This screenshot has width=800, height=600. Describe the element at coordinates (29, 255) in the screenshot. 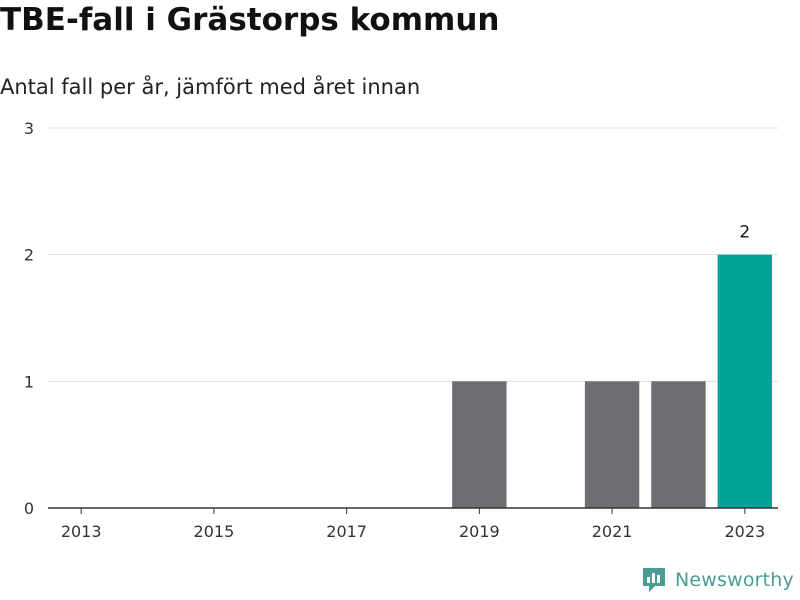

I see `y-tick-label-2: 2` at that location.